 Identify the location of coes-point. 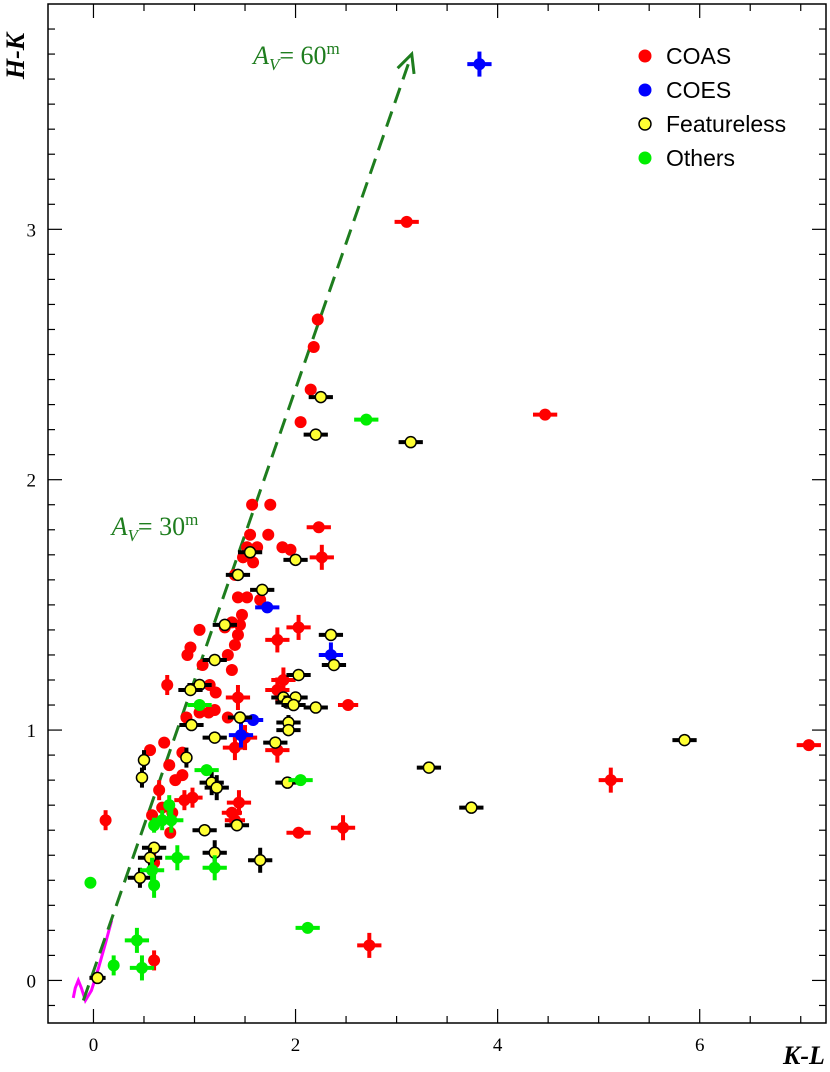
(267, 607).